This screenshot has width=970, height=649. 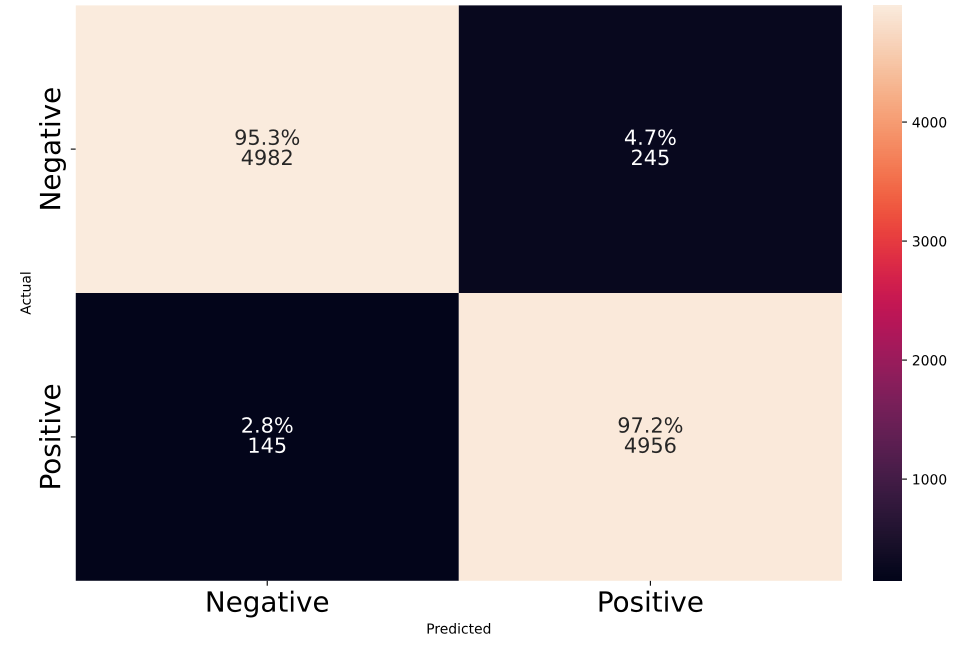 What do you see at coordinates (267, 147) in the screenshot?
I see `data-label: 95.3% 4982` at bounding box center [267, 147].